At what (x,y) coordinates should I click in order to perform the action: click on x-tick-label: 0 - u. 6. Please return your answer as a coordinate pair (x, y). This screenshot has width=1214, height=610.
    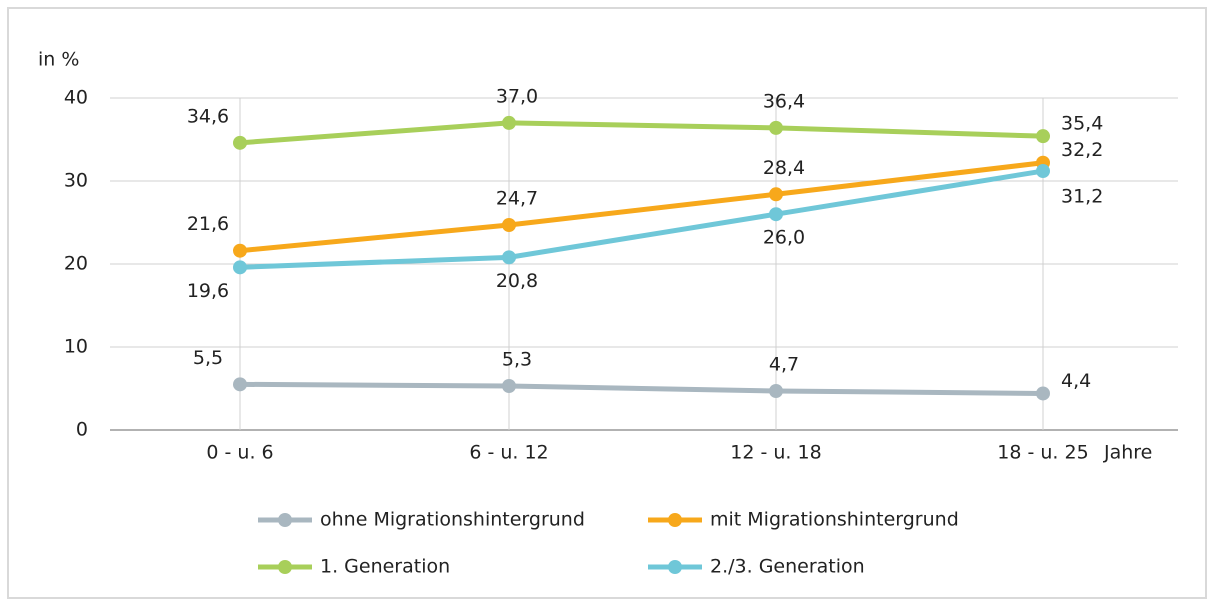
    Looking at the image, I should click on (239, 453).